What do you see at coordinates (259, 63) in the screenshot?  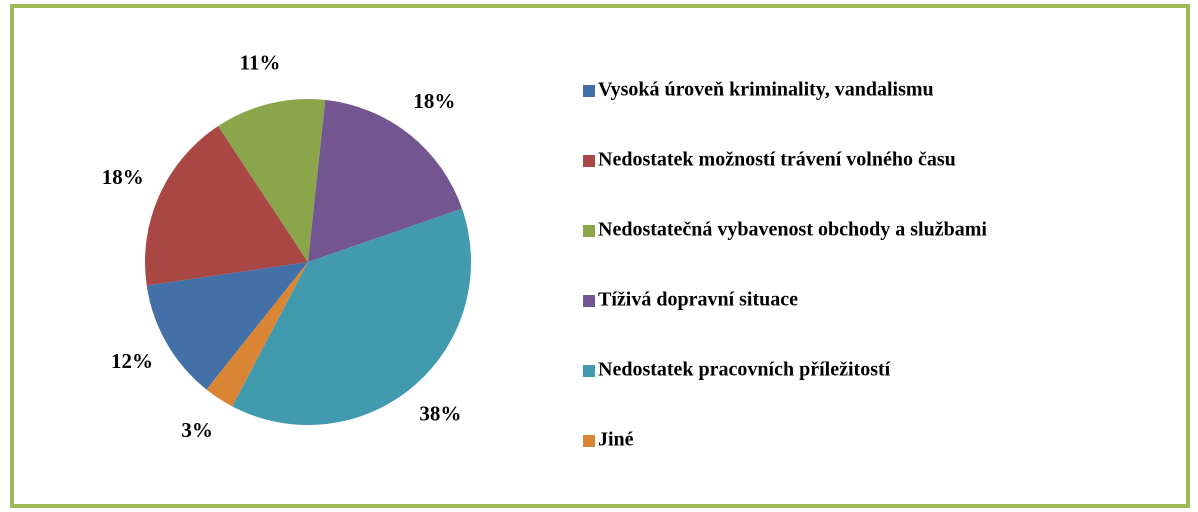 I see `data-label: 11%` at bounding box center [259, 63].